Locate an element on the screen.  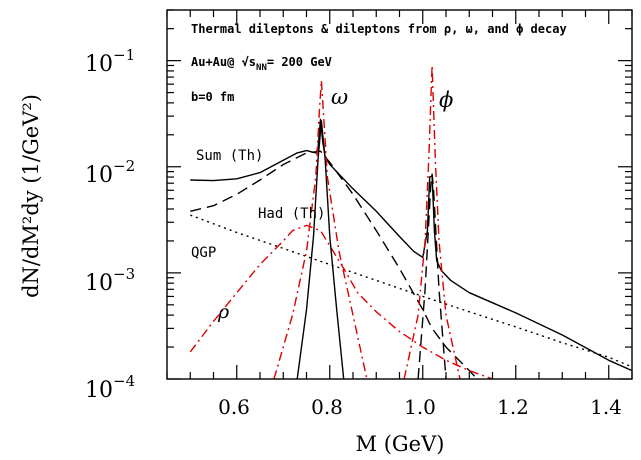
series-line-omega is located at coordinates (320, 249).